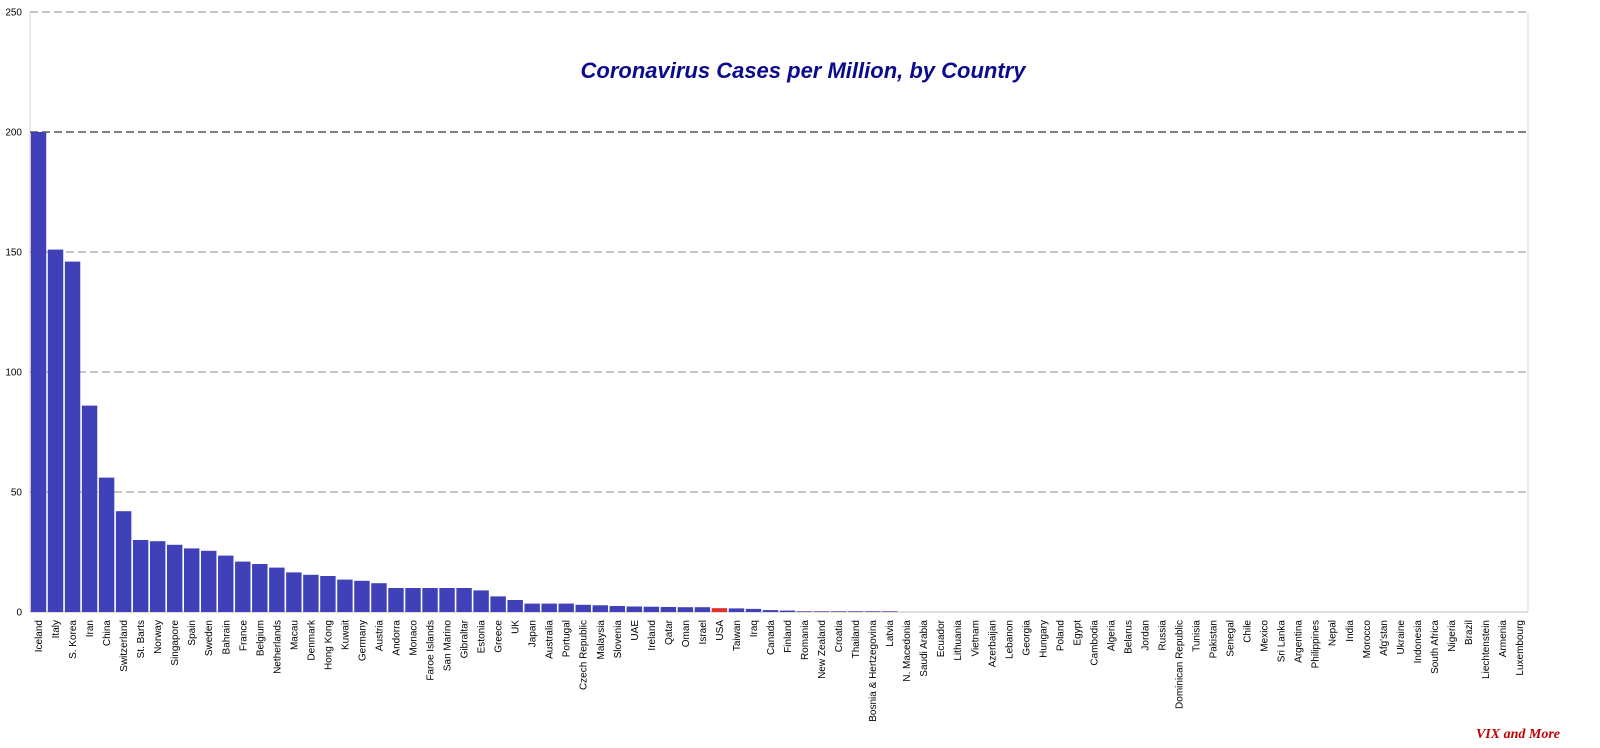 This screenshot has width=1600, height=748. I want to click on x-tick-label: Luxembourg, so click(1520, 648).